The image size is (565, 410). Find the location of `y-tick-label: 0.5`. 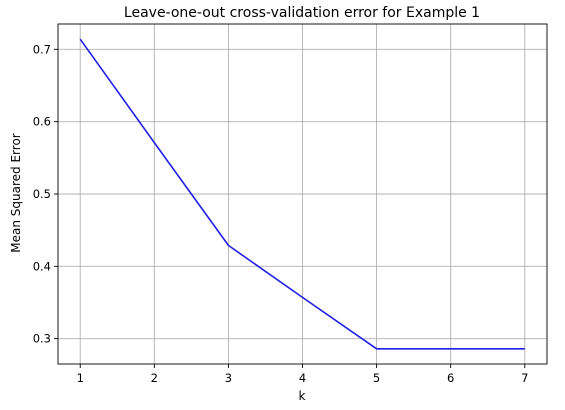

y-tick-label: 0.5 is located at coordinates (42, 194).